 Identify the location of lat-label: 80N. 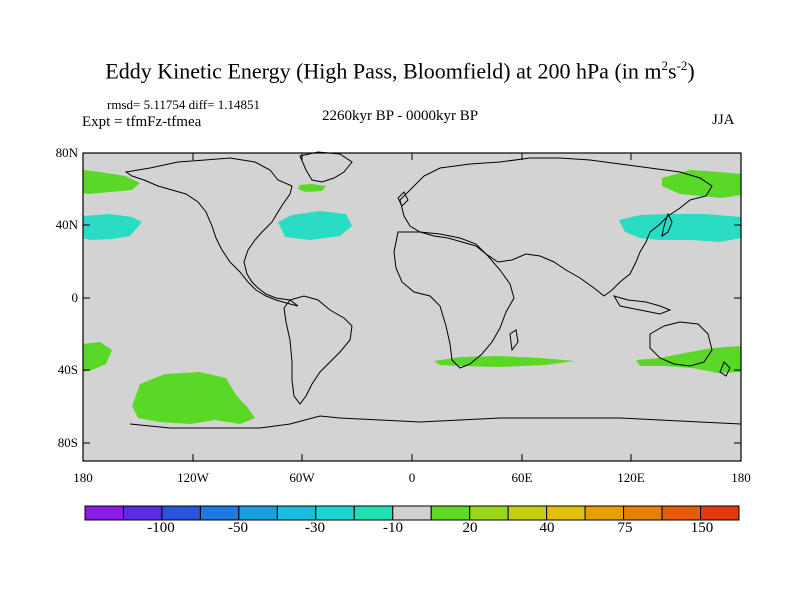
(66, 152).